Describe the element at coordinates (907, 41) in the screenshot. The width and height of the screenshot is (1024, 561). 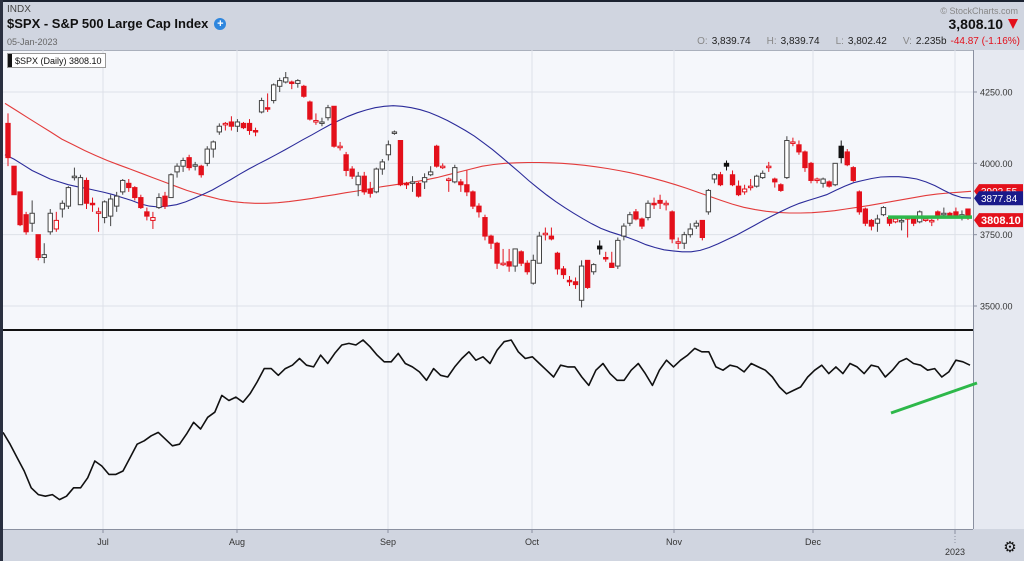
I see `volume-label: V:` at that location.